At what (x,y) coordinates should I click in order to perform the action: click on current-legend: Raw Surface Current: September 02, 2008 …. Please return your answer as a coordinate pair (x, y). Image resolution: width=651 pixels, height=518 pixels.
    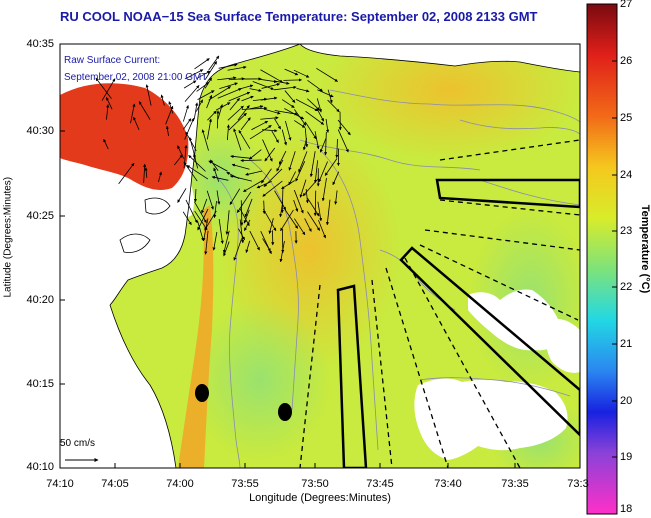
    Looking at the image, I should click on (135, 69).